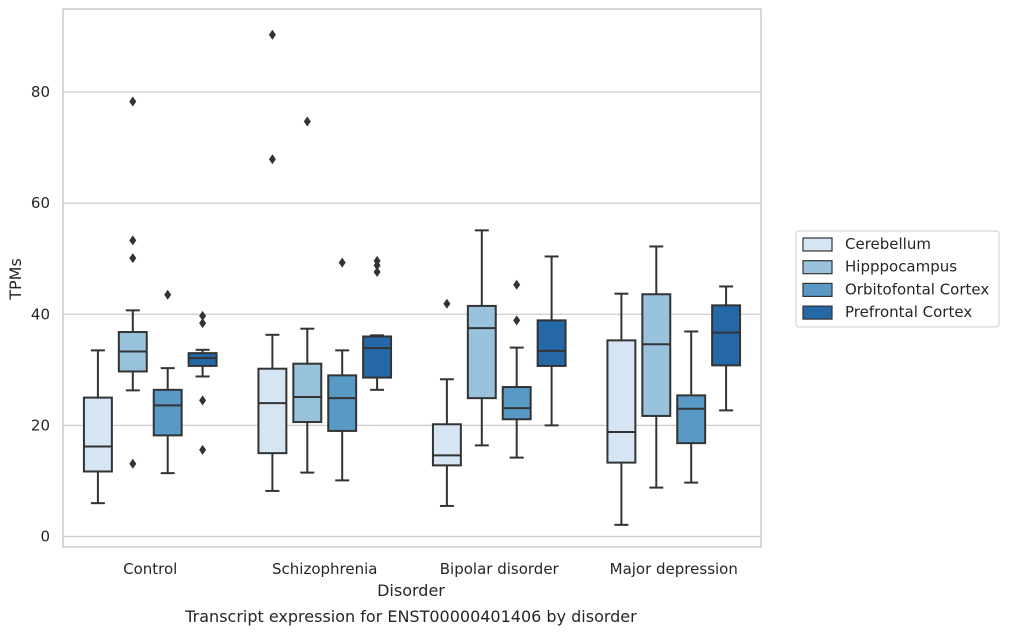  I want to click on y-axis-ticks: 0 20 40 60 80, so click(40, 314).